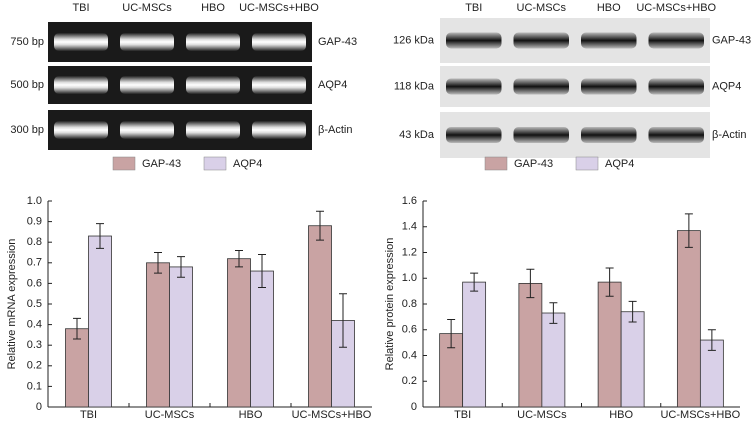  I want to click on y-axis-label: Relative mRNA expression, so click(12, 304).